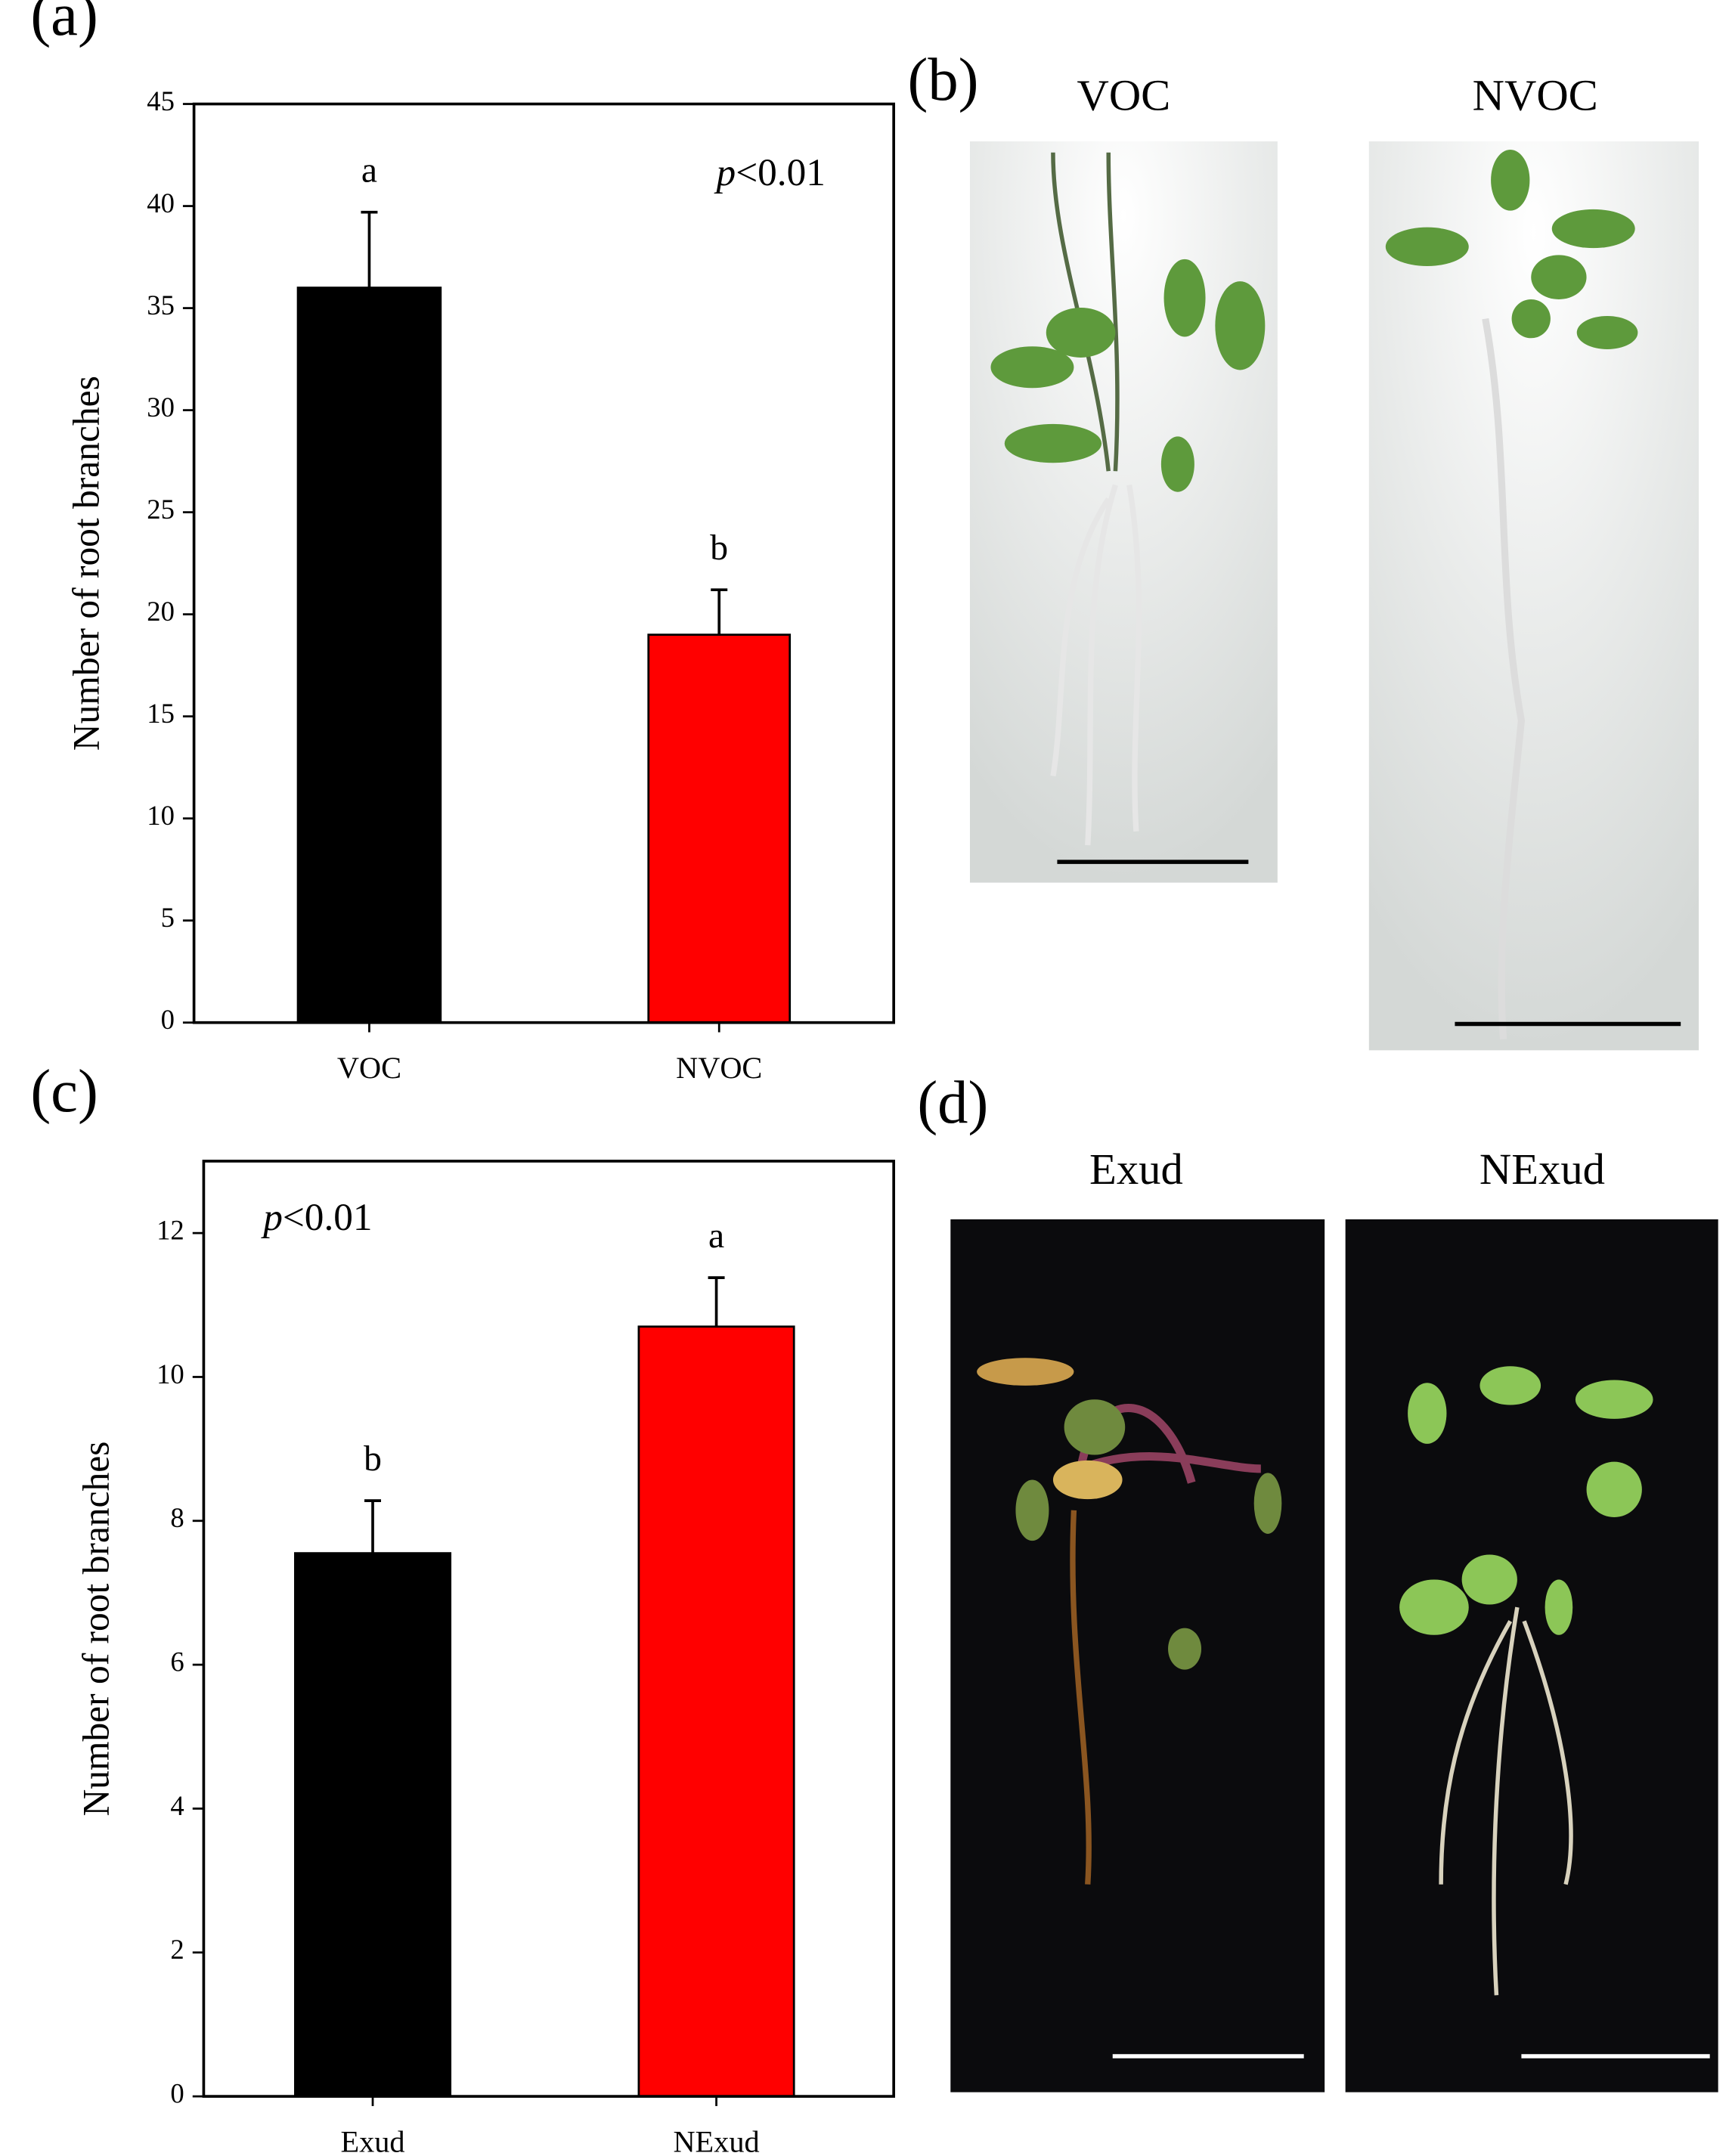  I want to click on y-tick-label: 40, so click(161, 202).